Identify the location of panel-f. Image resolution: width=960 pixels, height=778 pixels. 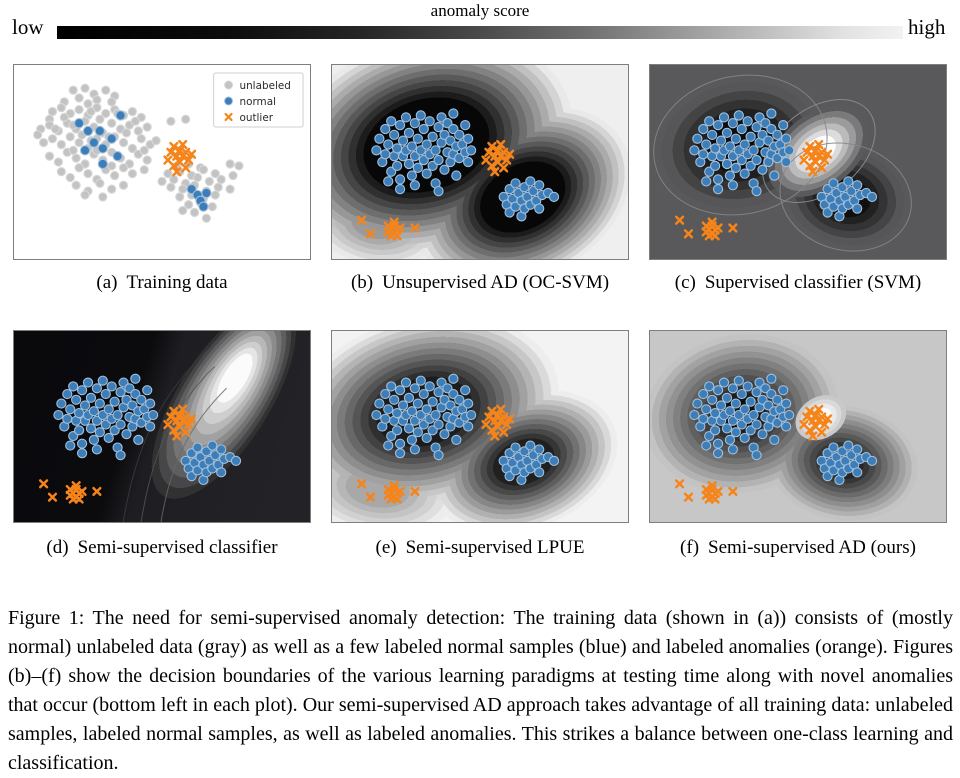
(798, 426).